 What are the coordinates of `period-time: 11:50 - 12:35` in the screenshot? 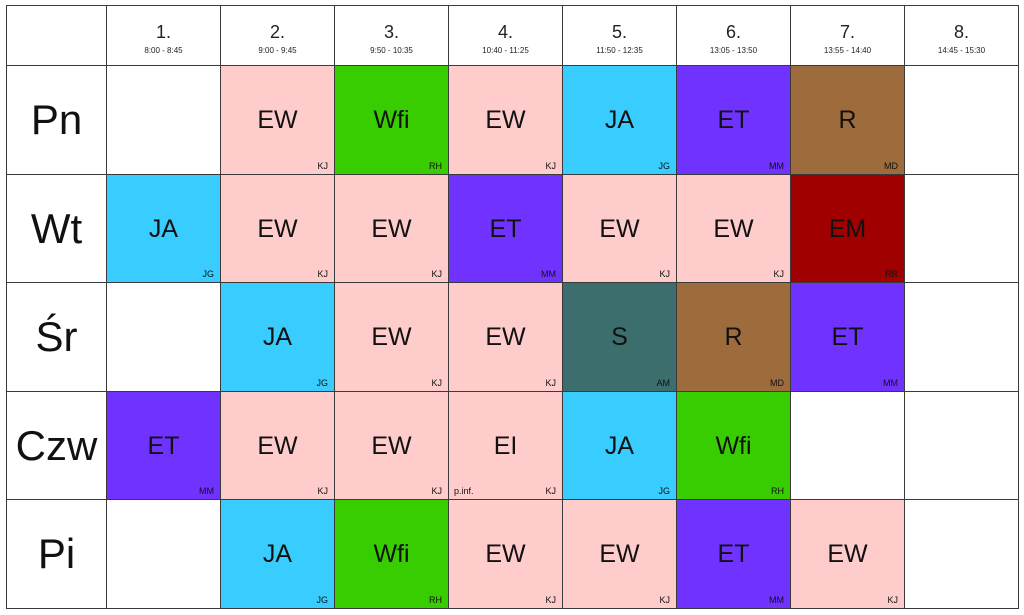 It's located at (619, 50).